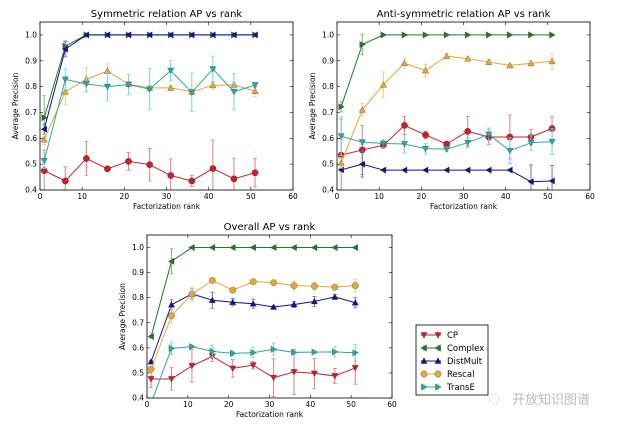 This screenshot has width=625, height=426. I want to click on series-rescal, so click(253, 325).